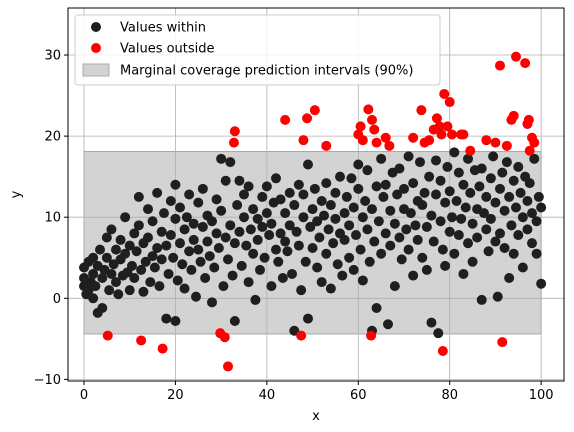 The height and width of the screenshot is (432, 574). I want to click on y-axis-ticks: −10 0 10 20 30, so click(51, 218).